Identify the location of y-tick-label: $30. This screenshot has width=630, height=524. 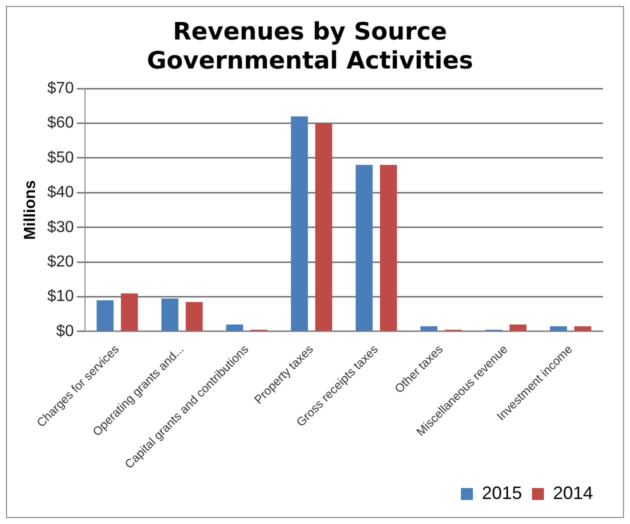
(60, 227).